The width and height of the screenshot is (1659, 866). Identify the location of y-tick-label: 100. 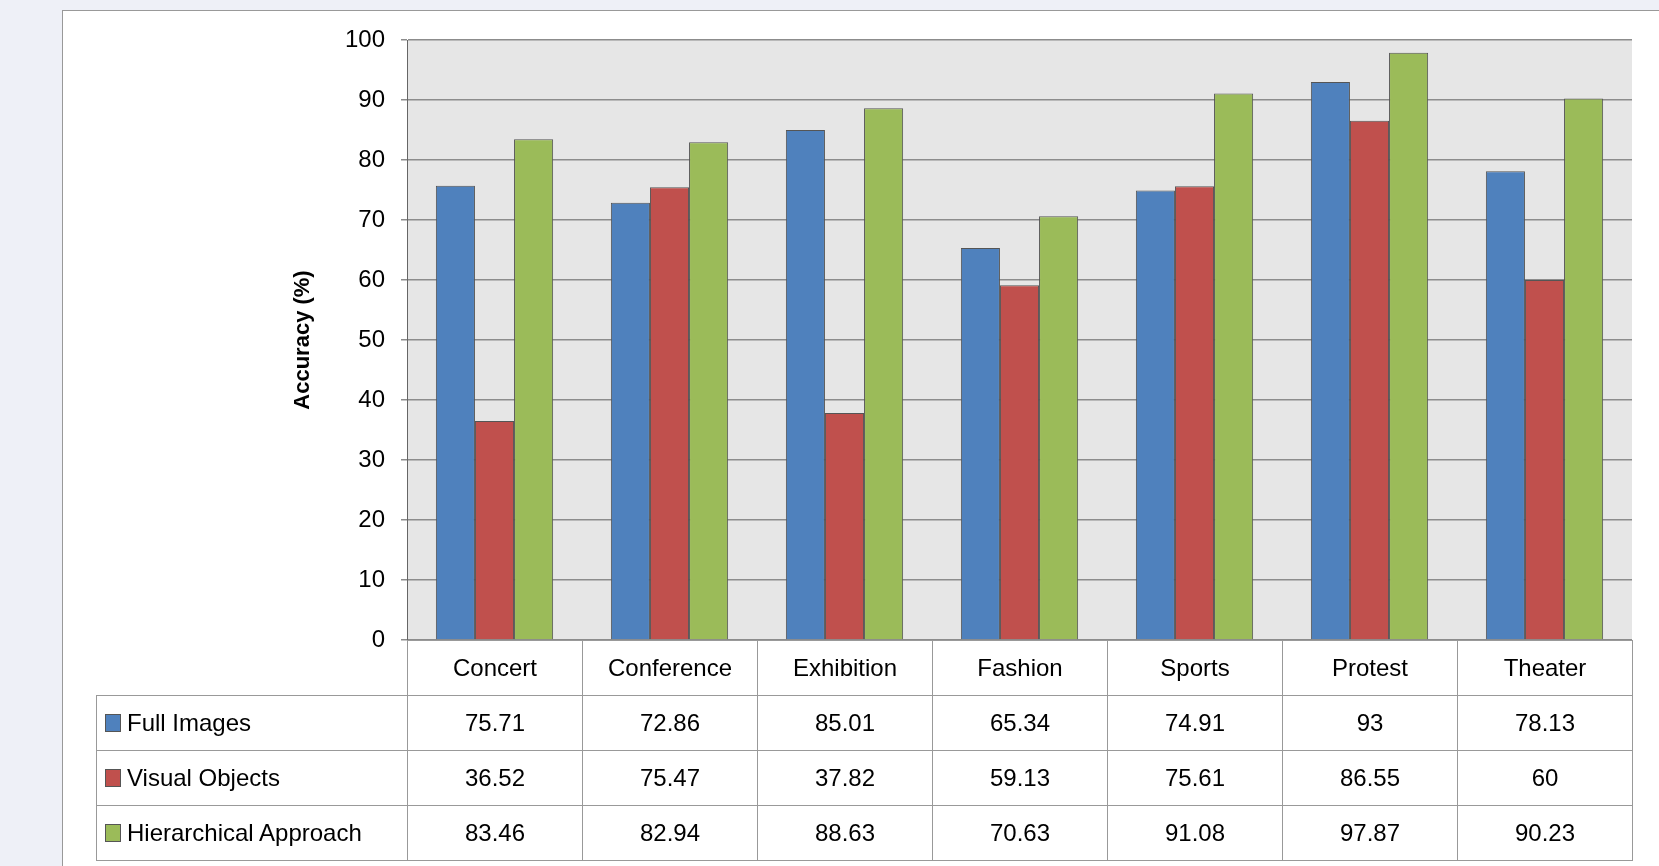
(364, 38).